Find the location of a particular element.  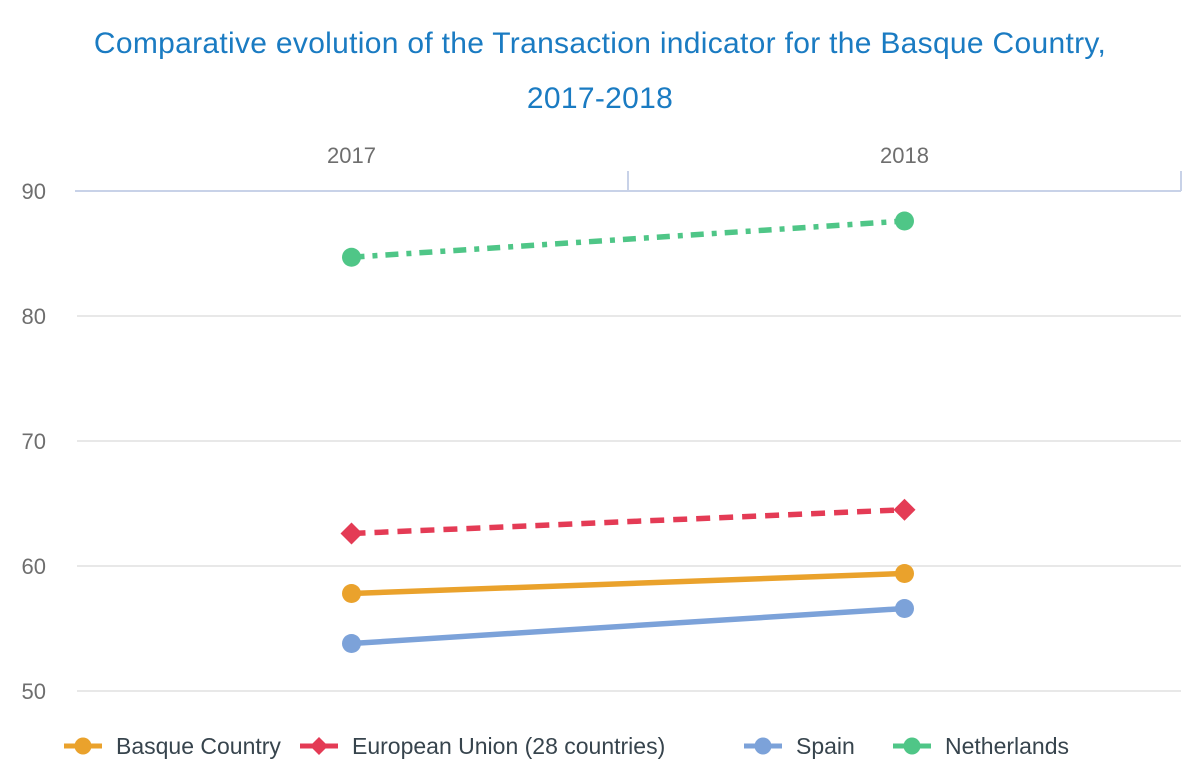

legend-item-netherlands: Netherlands is located at coordinates (981, 746).